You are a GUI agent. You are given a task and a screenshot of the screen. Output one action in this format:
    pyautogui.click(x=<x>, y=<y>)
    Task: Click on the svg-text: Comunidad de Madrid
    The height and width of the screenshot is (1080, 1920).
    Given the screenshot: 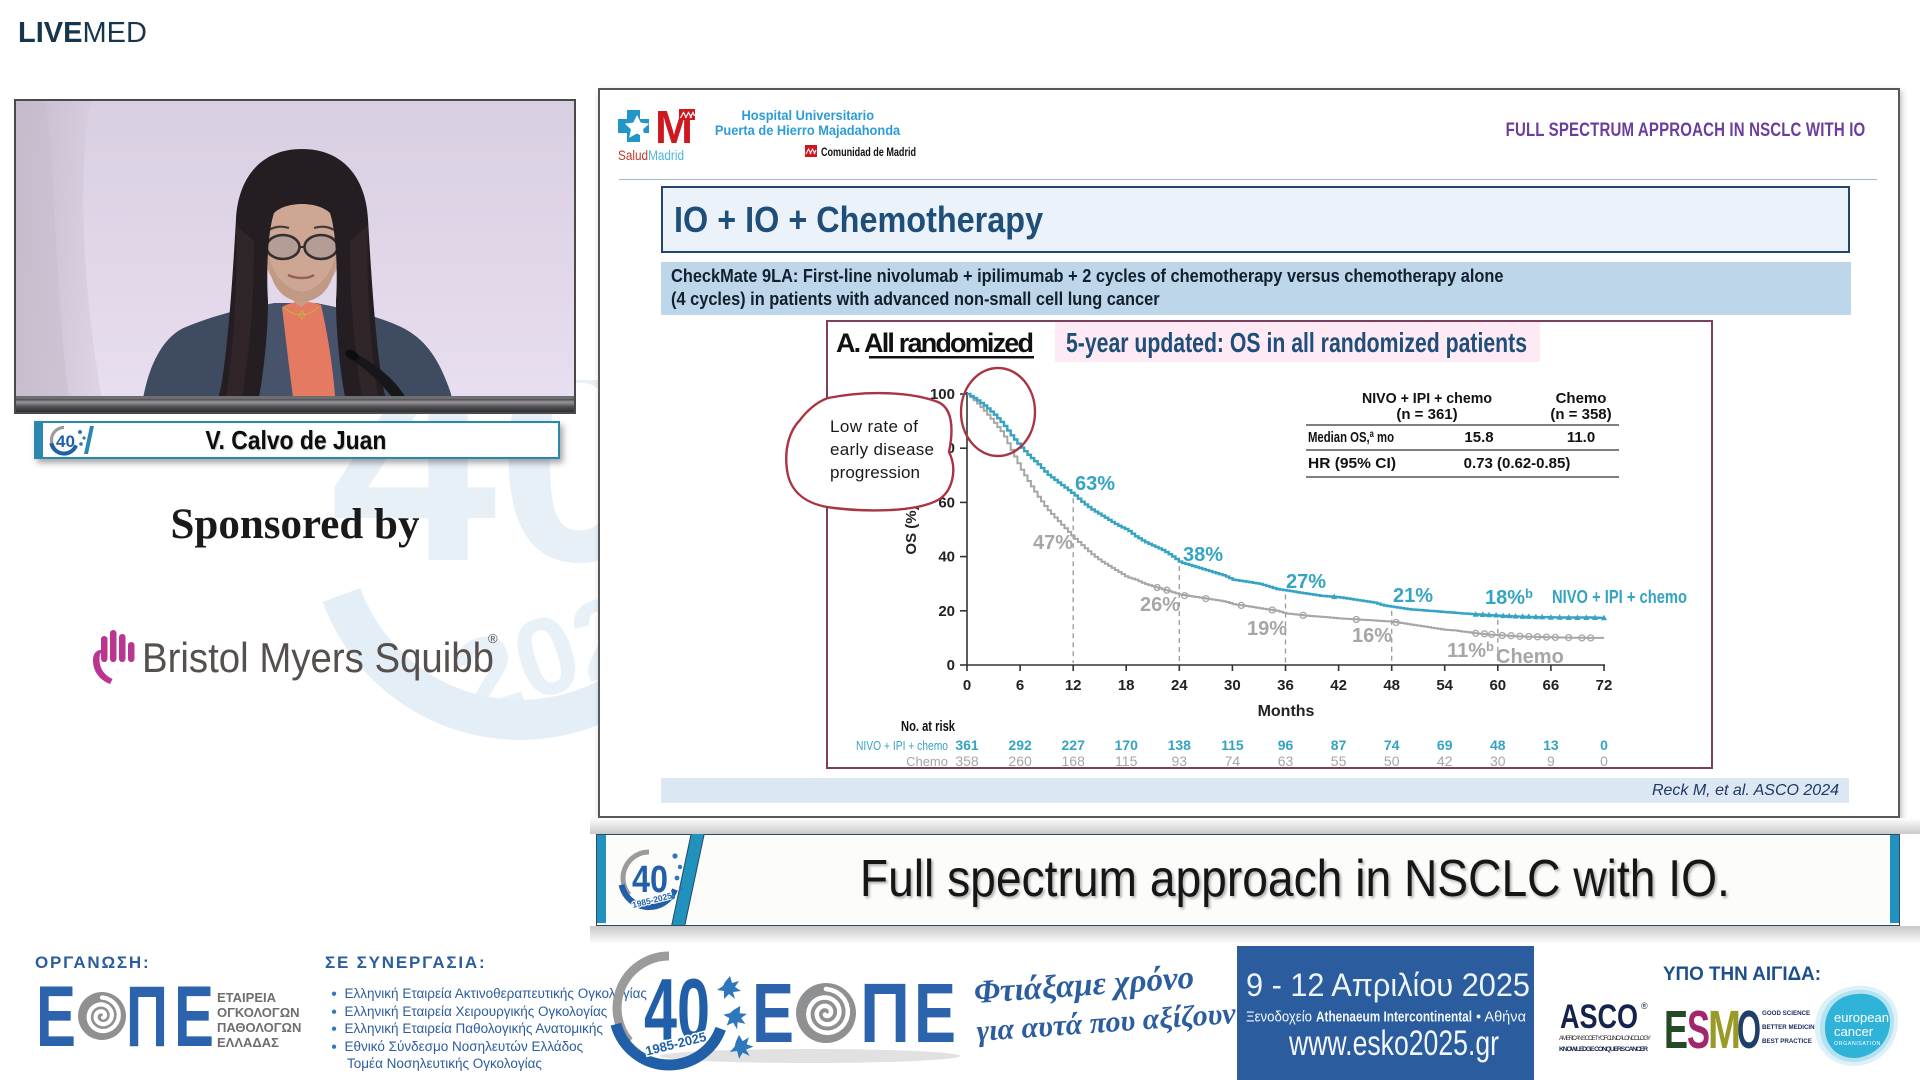 What is the action you would take?
    pyautogui.click(x=868, y=152)
    